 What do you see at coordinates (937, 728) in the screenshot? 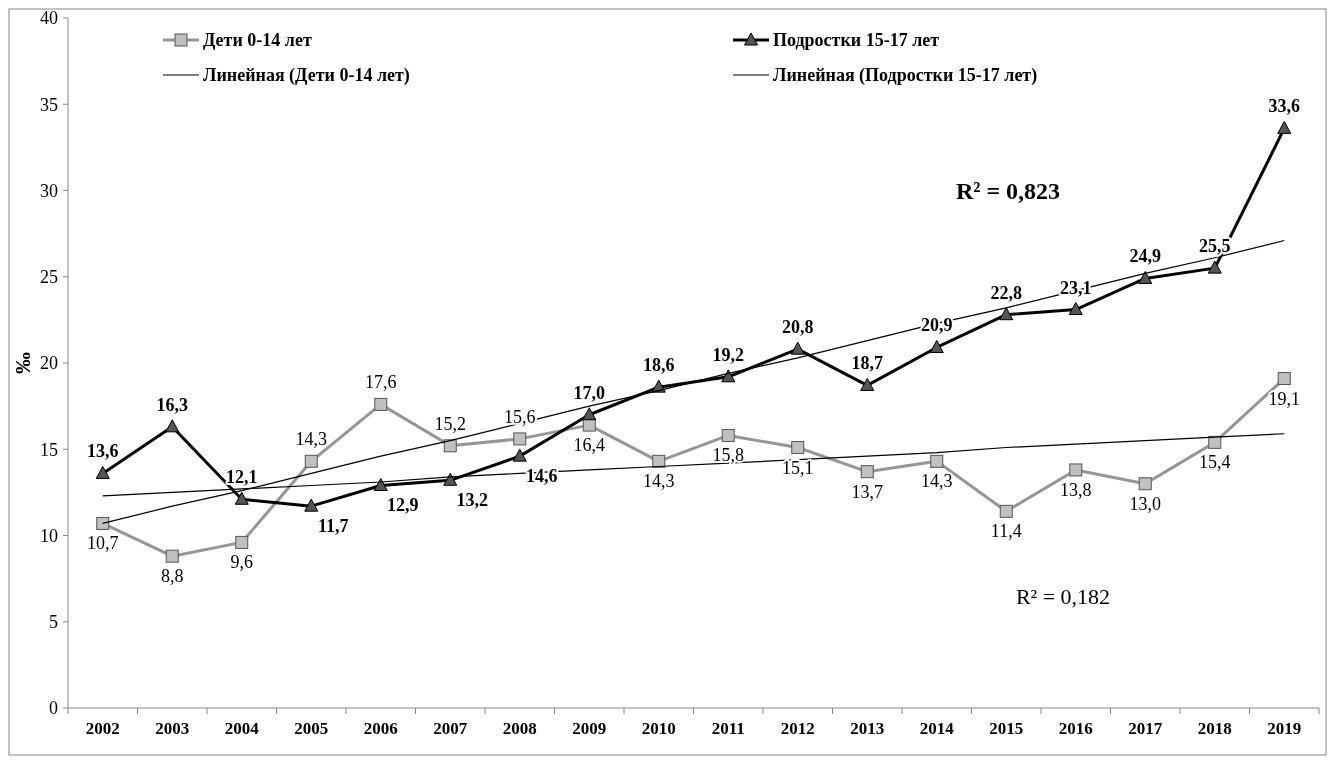
I see `x-tick-label: 2014` at bounding box center [937, 728].